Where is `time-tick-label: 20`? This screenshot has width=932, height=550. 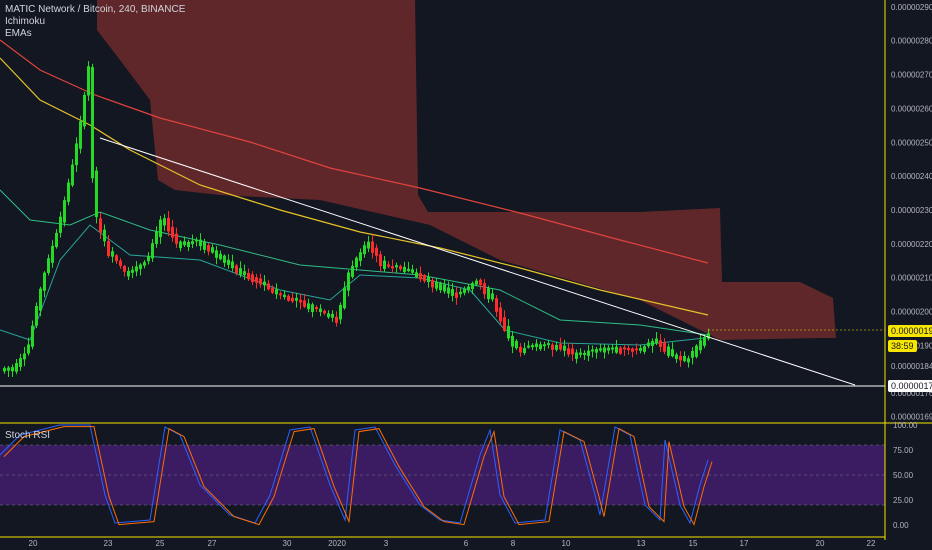 time-tick-label: 20 is located at coordinates (33, 543).